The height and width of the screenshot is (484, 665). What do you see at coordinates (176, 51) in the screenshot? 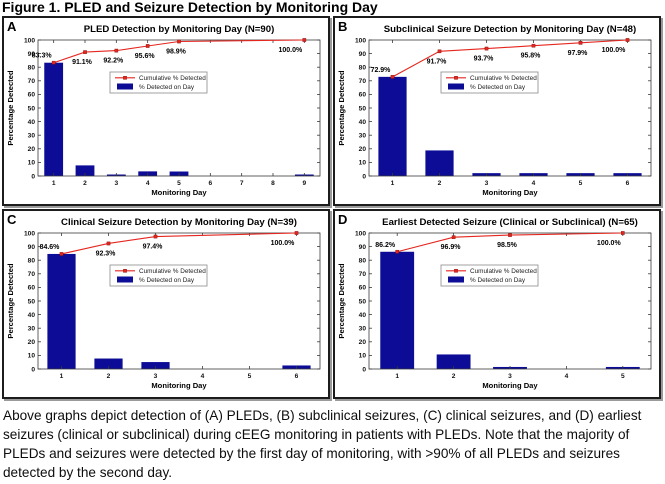
I see `svg-text: 98.9%` at bounding box center [176, 51].